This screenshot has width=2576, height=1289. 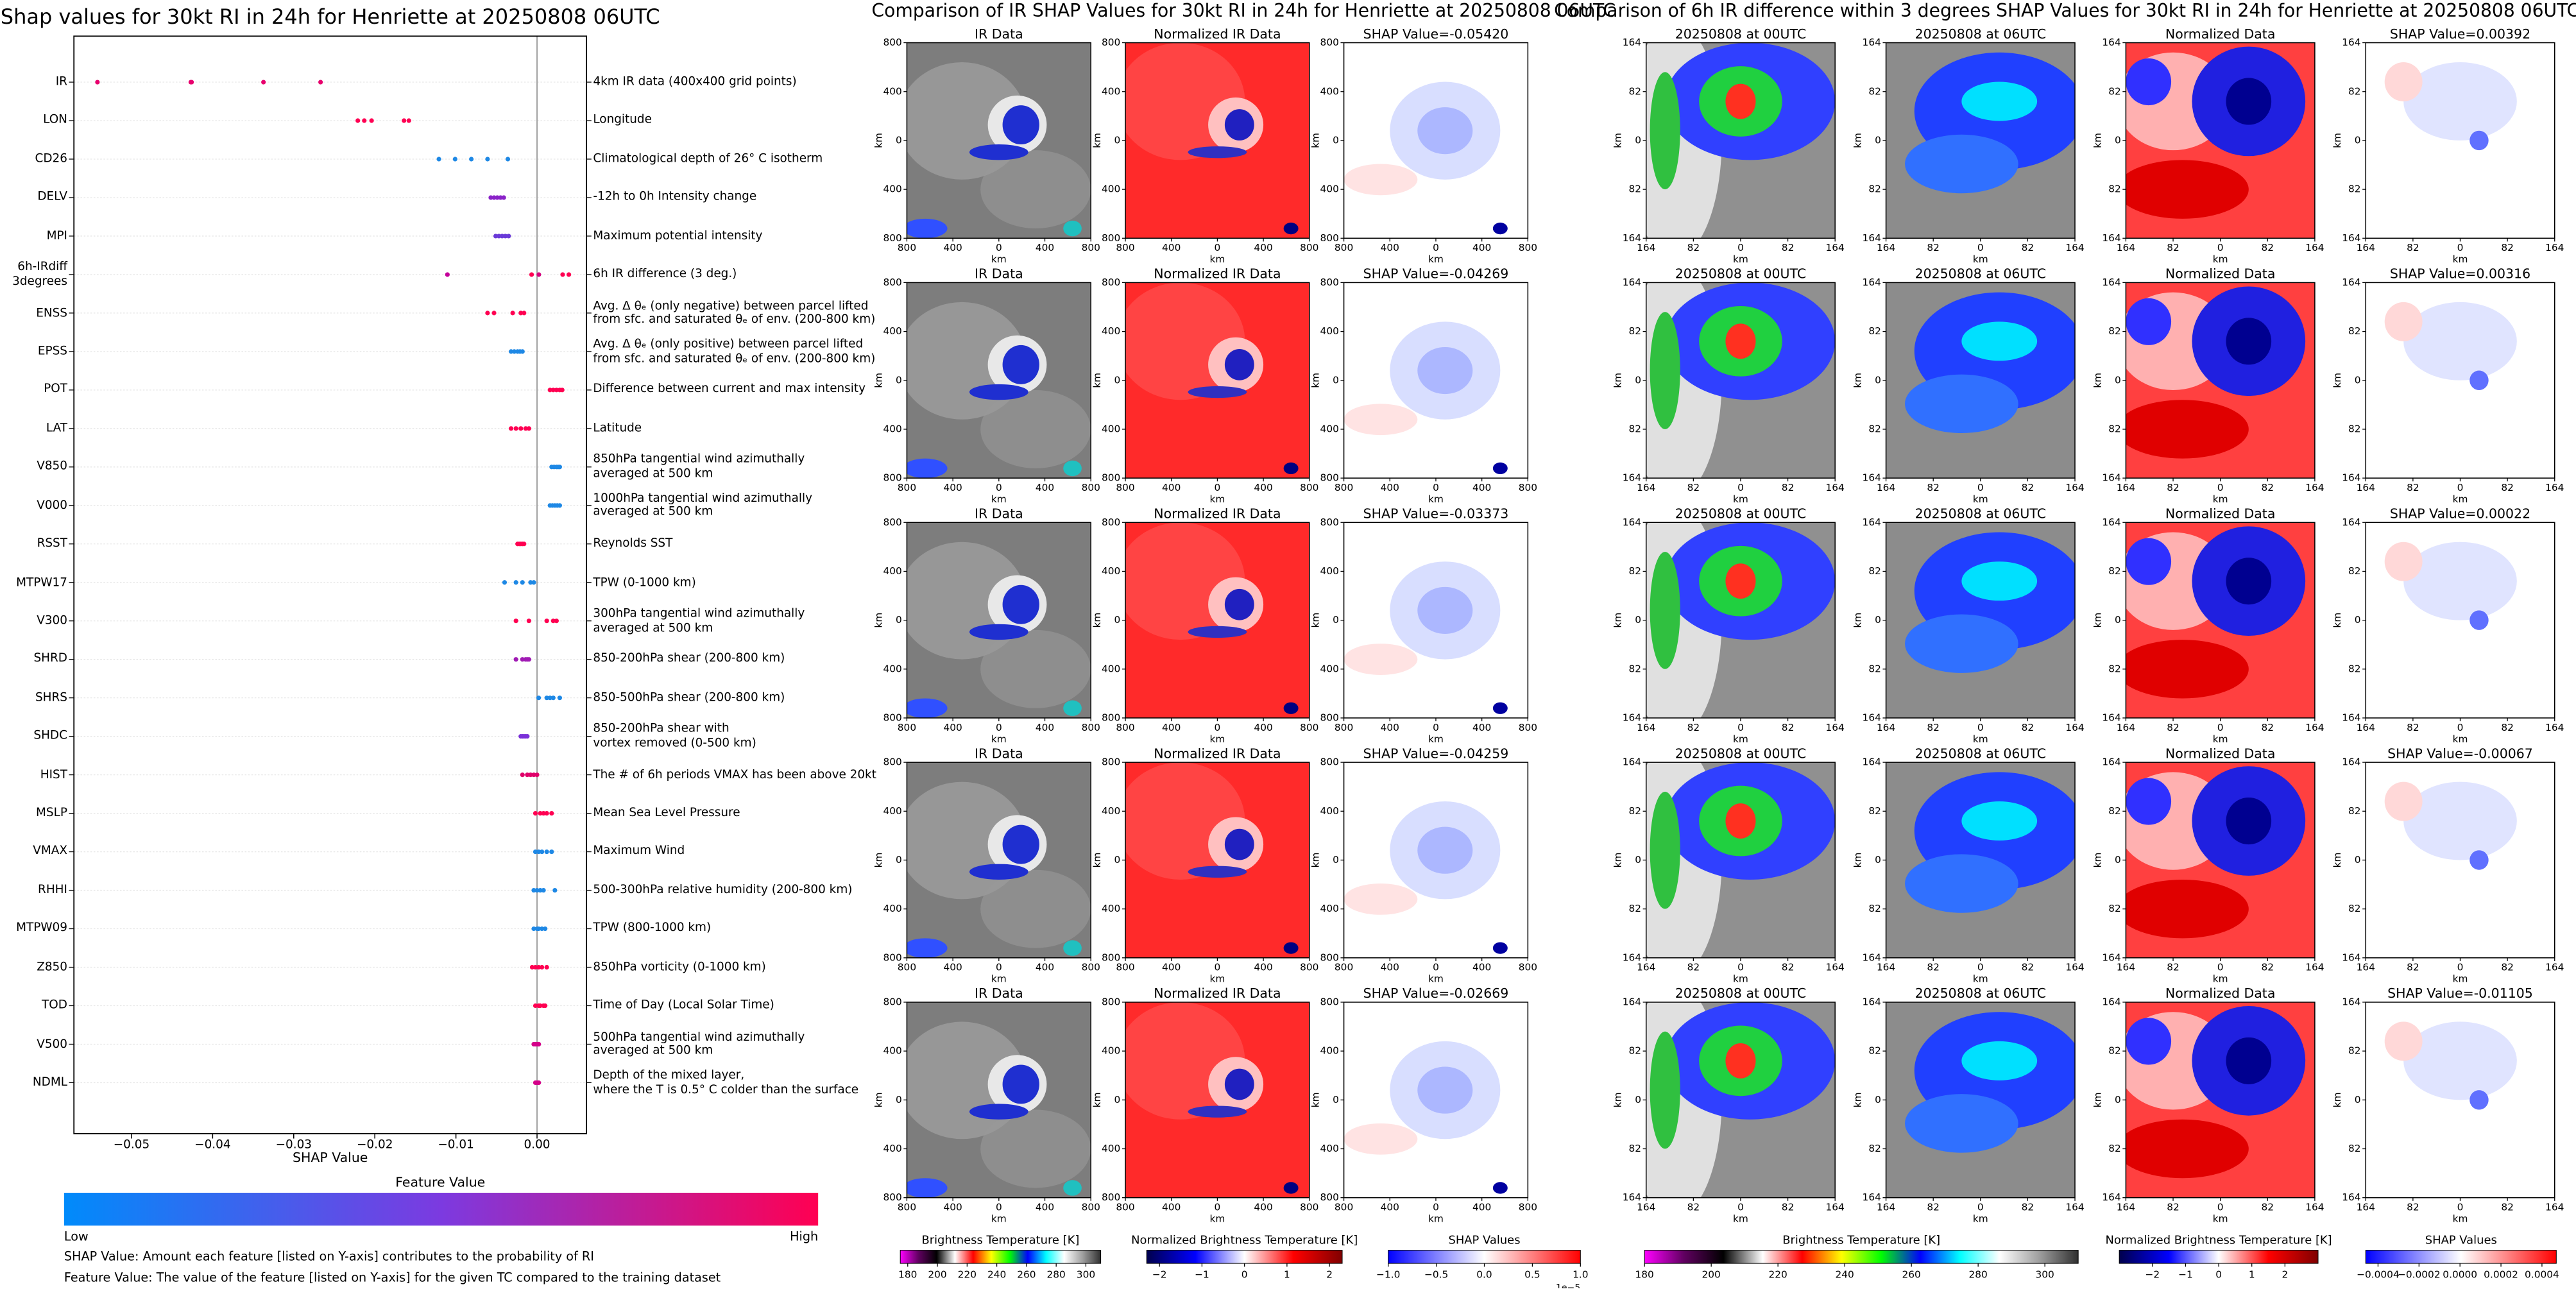 I want to click on colorbar-label: SHAP Values, so click(x=1484, y=1240).